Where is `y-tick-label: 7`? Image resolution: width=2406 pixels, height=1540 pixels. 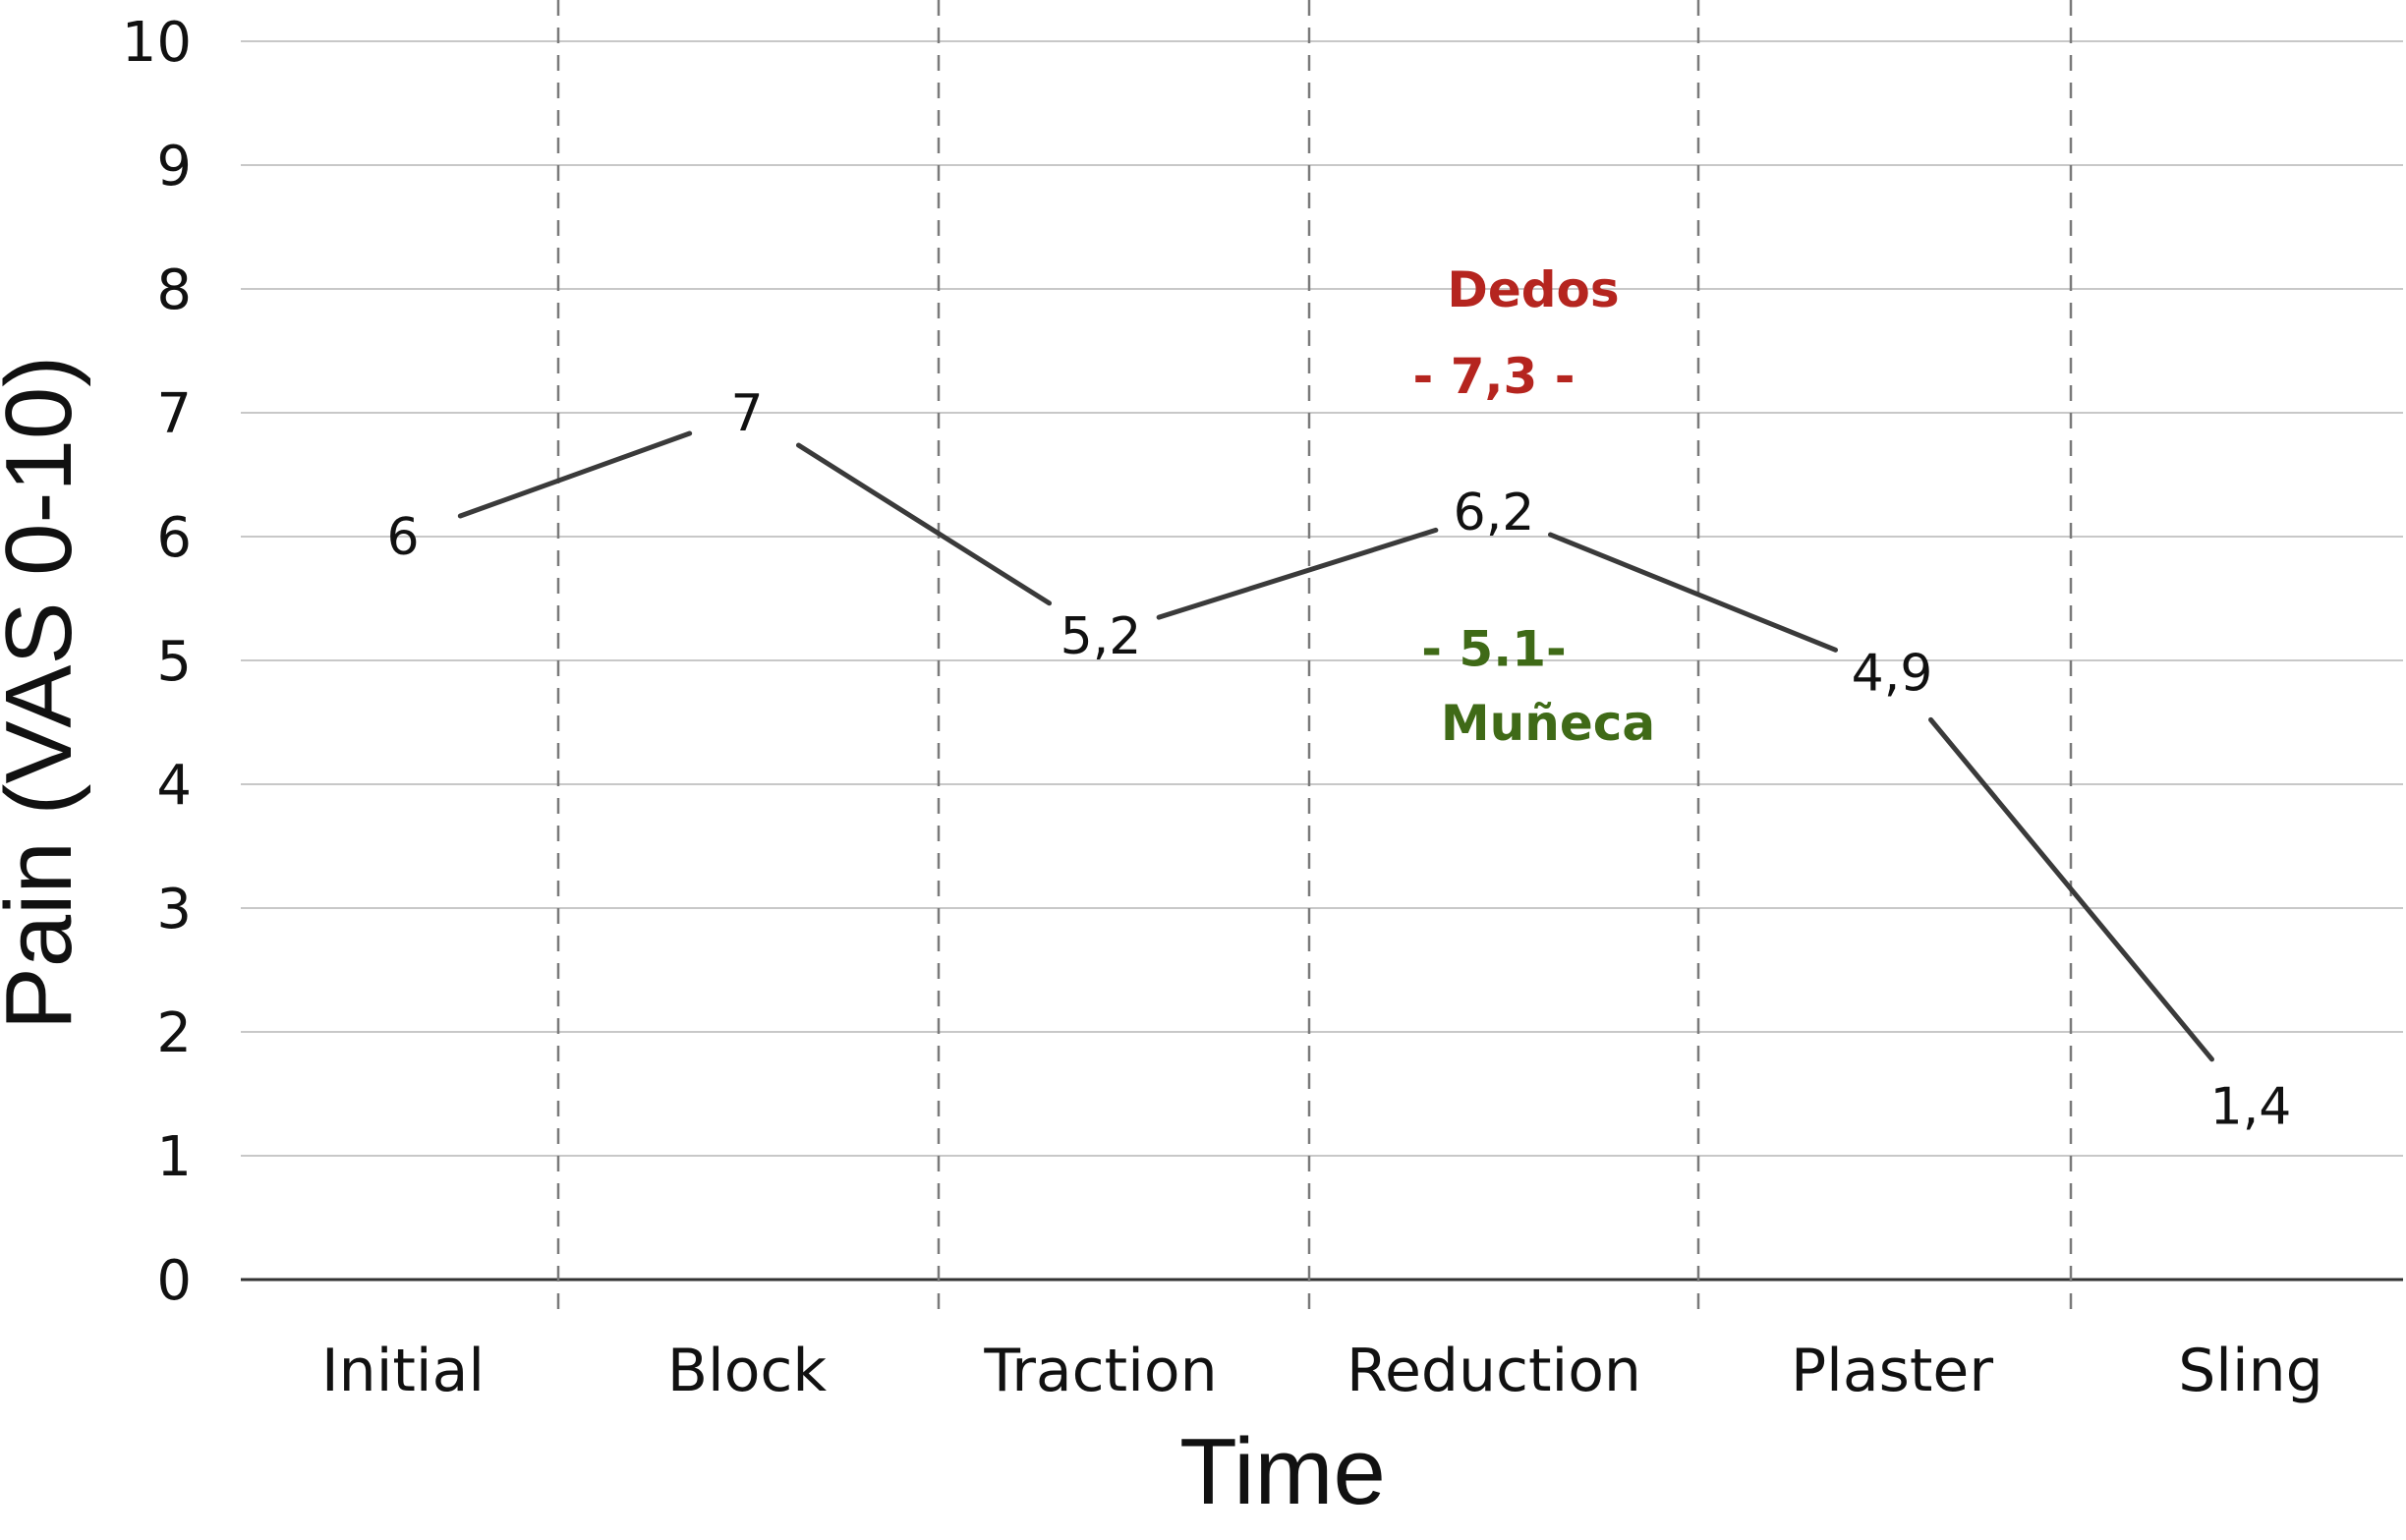
y-tick-label: 7 is located at coordinates (174, 414).